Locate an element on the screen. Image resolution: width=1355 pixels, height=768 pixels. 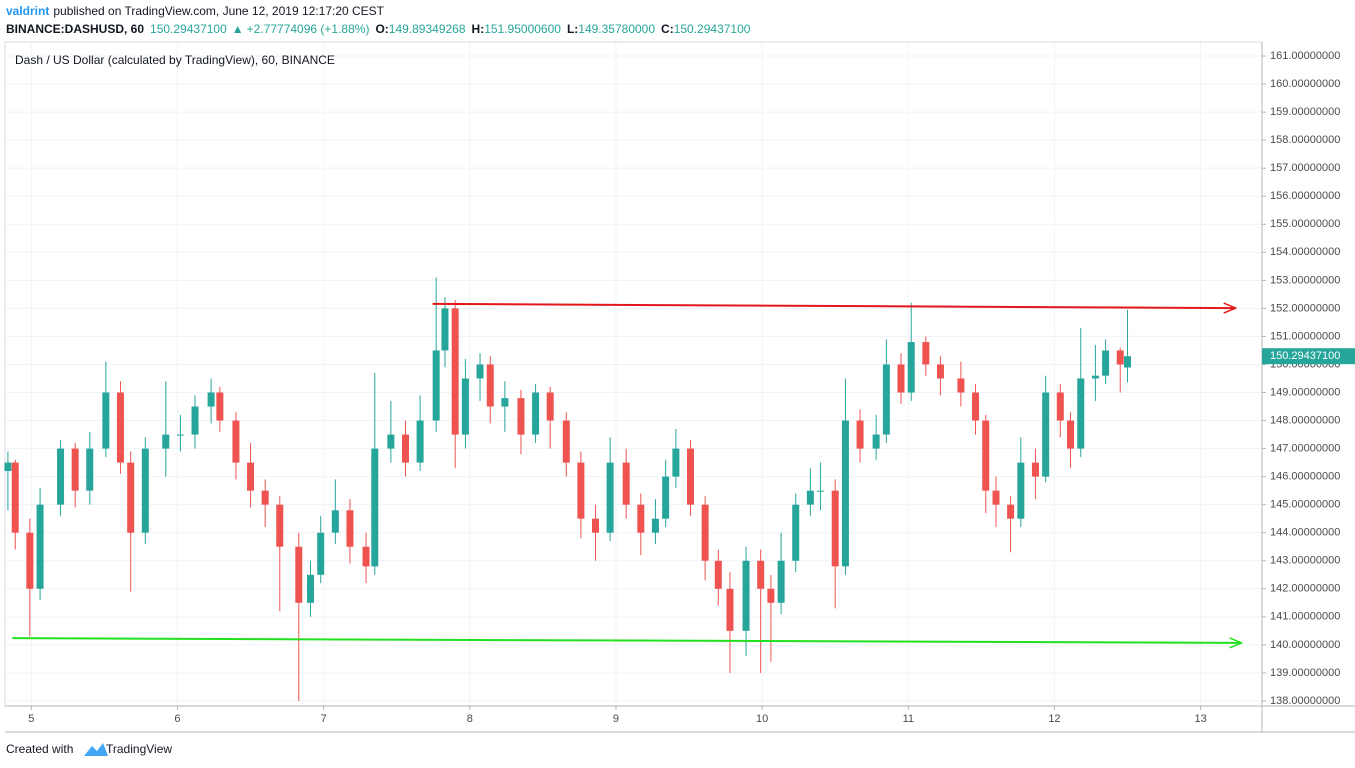
y-tick-label: 157.00000000 is located at coordinates (1305, 168).